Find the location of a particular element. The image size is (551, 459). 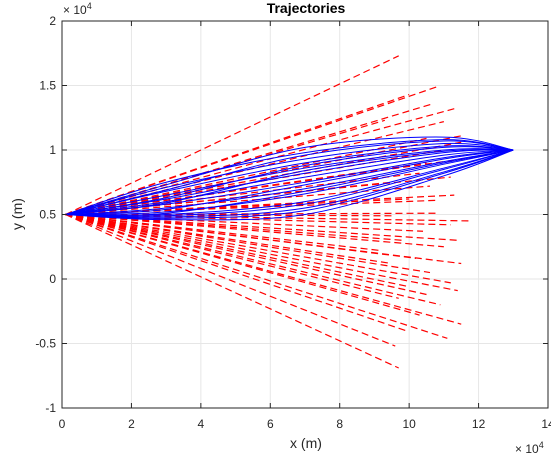

x-exponent-label: × 10⁴ is located at coordinates (529, 448).